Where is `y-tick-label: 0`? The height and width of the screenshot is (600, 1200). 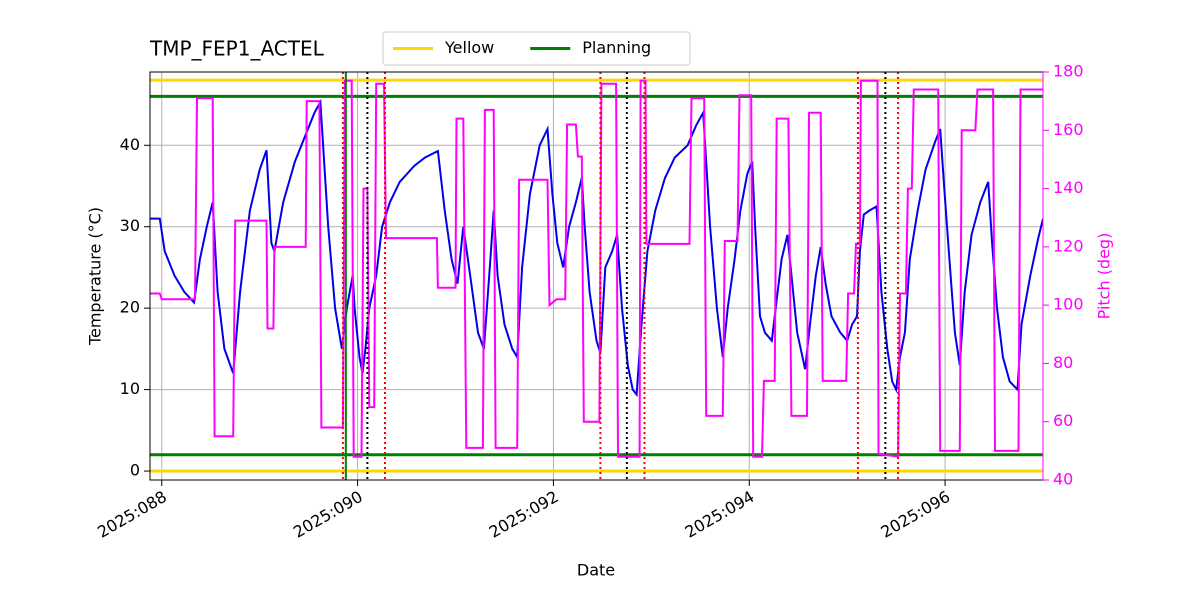 y-tick-label: 0 is located at coordinates (135, 470).